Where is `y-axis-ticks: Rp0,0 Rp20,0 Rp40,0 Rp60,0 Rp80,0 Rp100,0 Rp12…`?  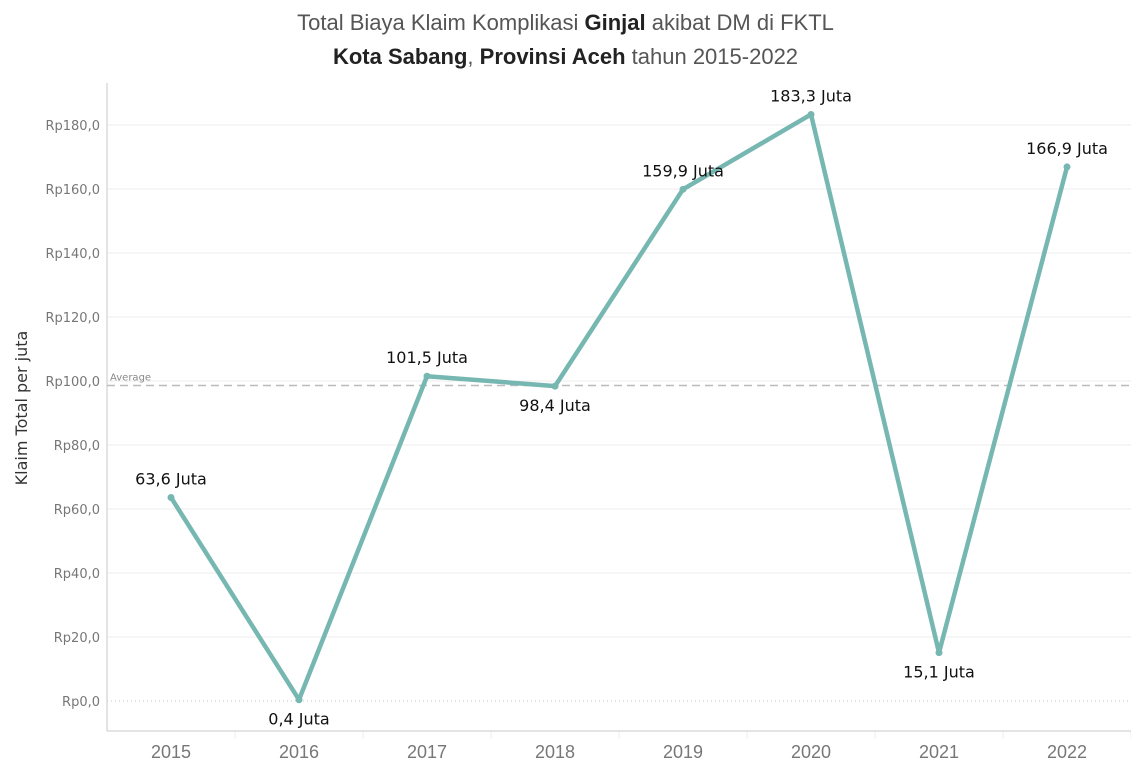 y-axis-ticks: Rp0,0 Rp20,0 Rp40,0 Rp60,0 Rp80,0 Rp100,0 Rp12… is located at coordinates (72, 414).